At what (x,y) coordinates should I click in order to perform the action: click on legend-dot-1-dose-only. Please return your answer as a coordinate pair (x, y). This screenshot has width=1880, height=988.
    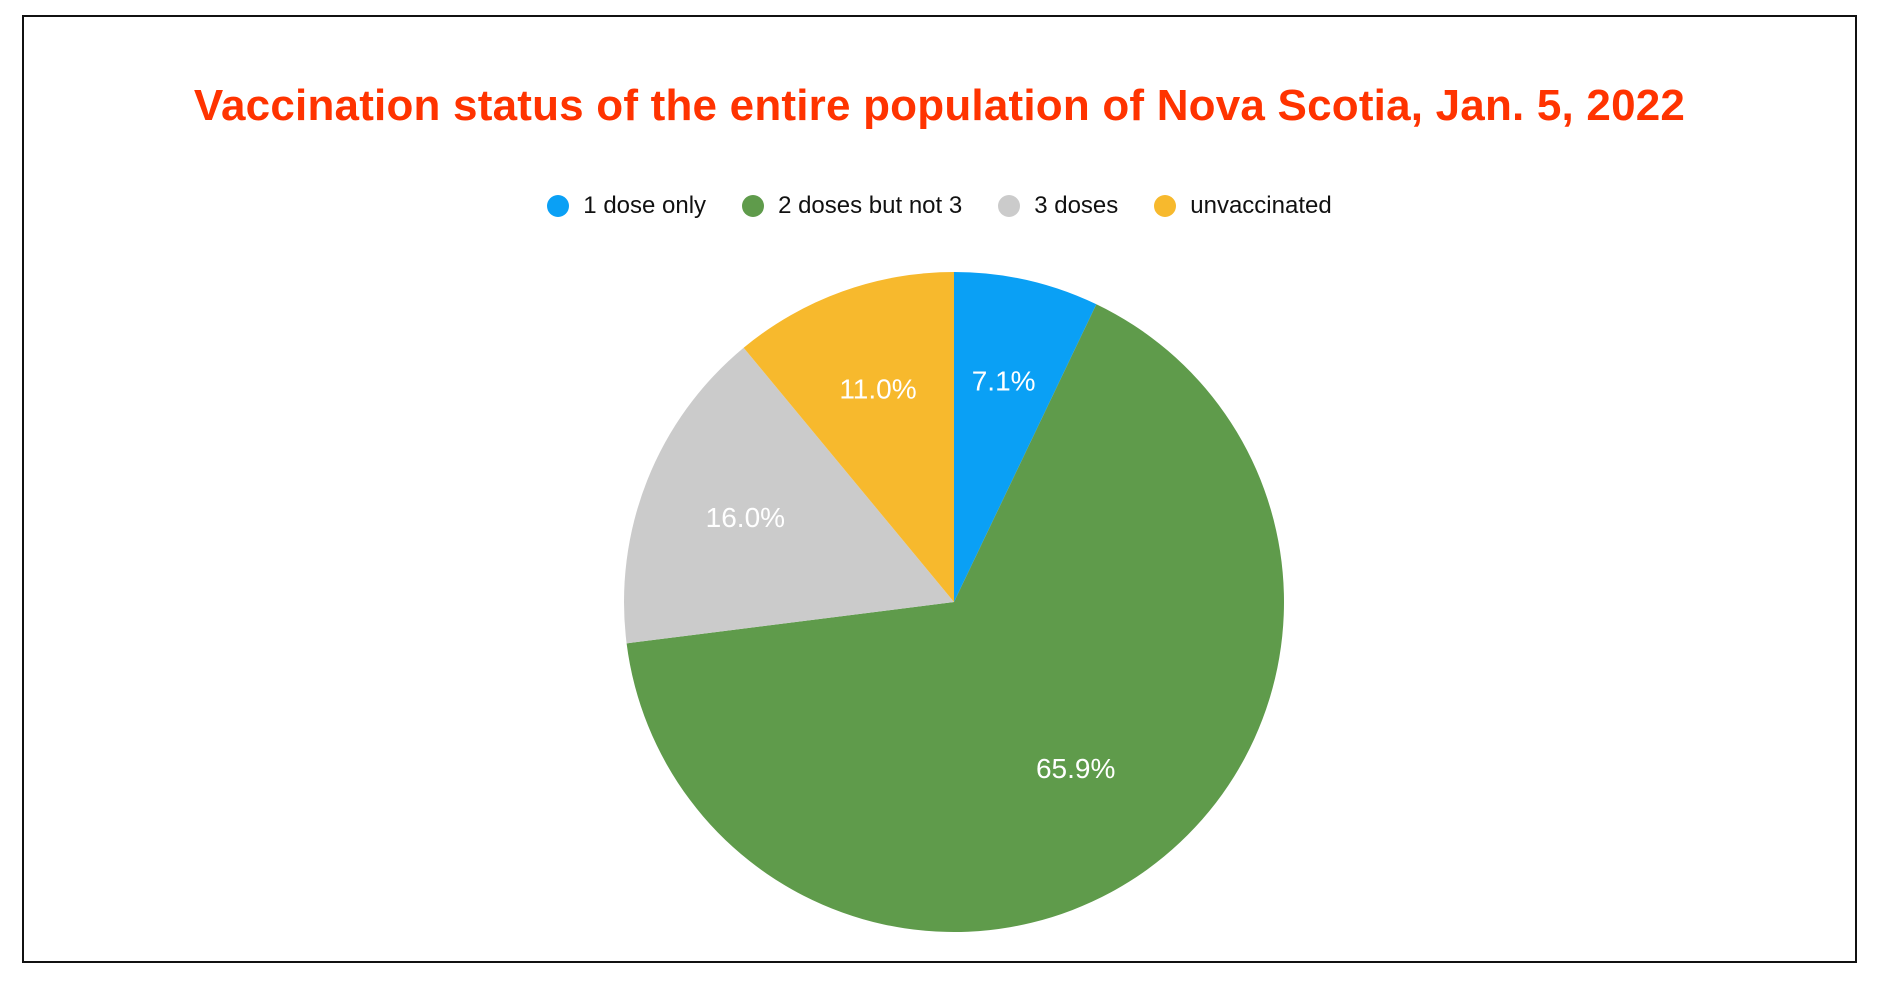
    Looking at the image, I should click on (558, 206).